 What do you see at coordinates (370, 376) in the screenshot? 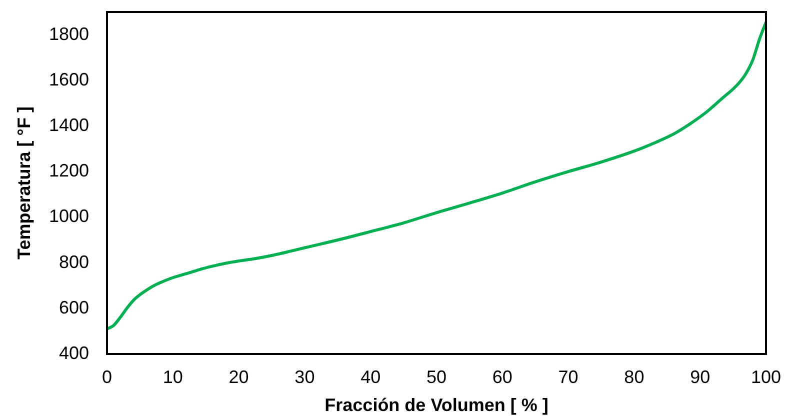
I see `x-tick-label: 40` at bounding box center [370, 376].